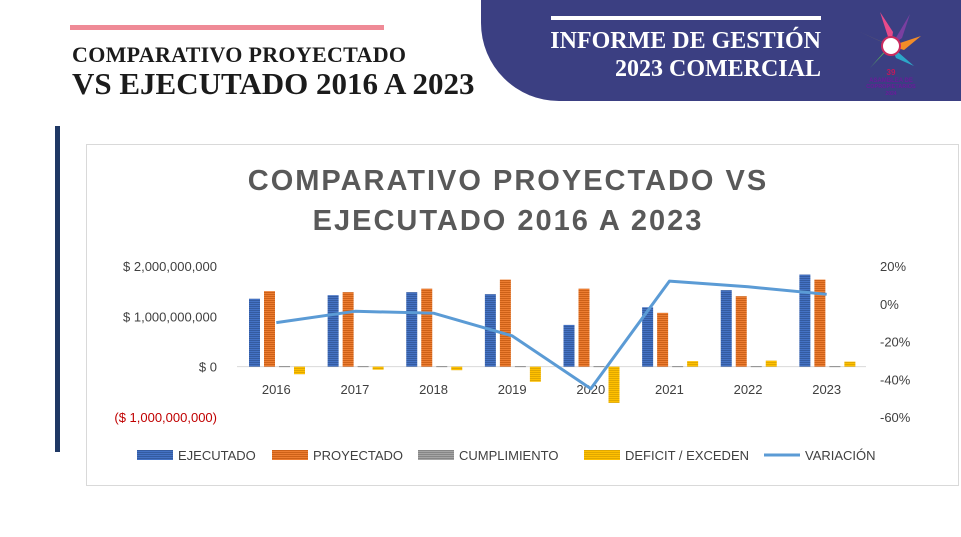 The height and width of the screenshot is (537, 961). I want to click on legend-label: PROYECTADO, so click(358, 455).